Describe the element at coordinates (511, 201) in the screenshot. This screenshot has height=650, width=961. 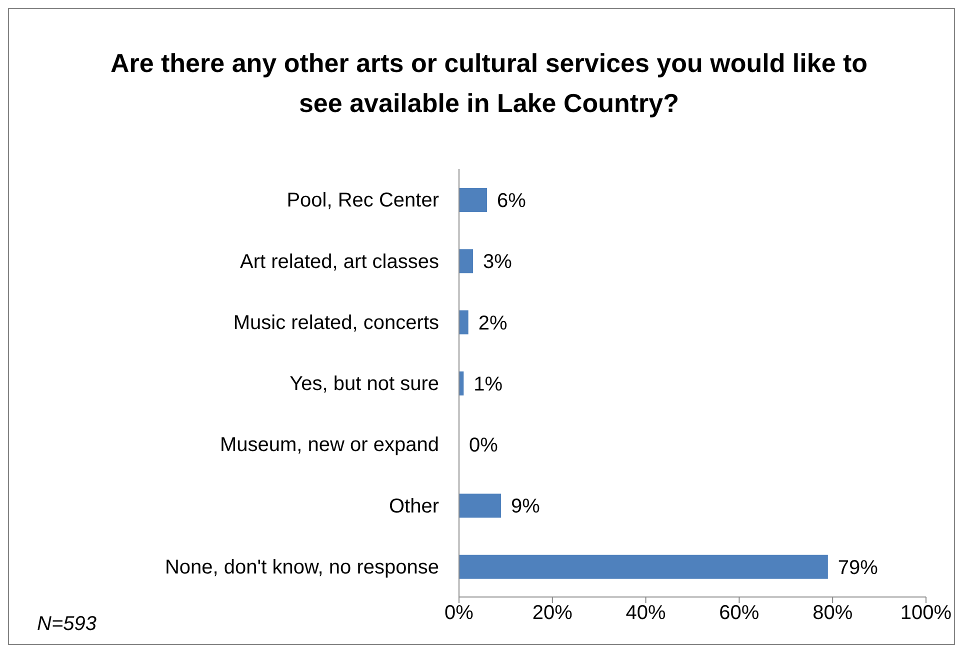
I see `data-label: 6%` at that location.